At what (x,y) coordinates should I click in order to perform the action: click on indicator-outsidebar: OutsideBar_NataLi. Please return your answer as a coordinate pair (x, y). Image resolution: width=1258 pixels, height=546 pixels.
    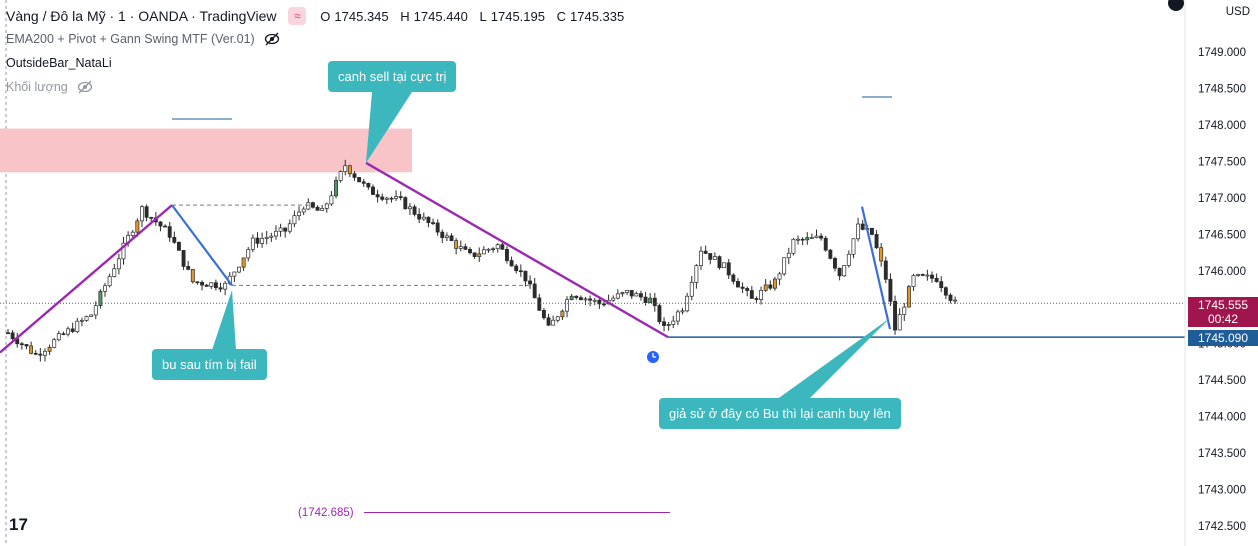
    Looking at the image, I should click on (59, 63).